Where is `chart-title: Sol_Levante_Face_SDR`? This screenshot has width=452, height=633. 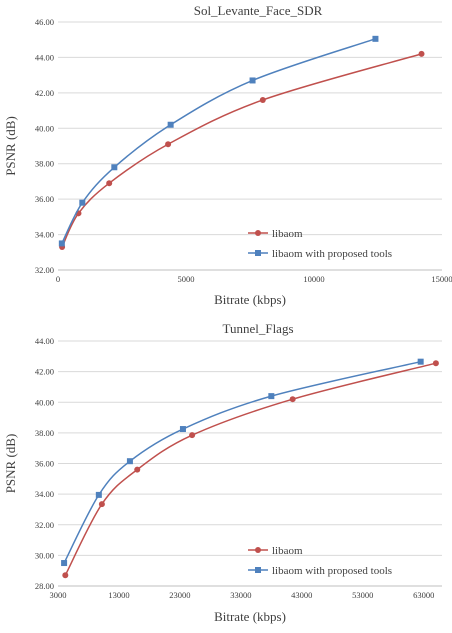
chart-title: Sol_Levante_Face_SDR is located at coordinates (258, 10).